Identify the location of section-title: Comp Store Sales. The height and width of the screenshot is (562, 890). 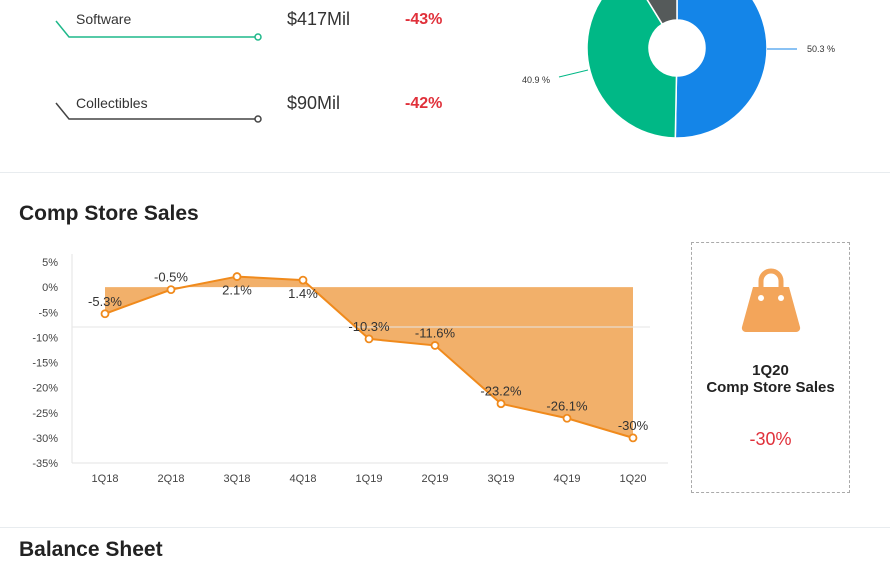
(109, 213).